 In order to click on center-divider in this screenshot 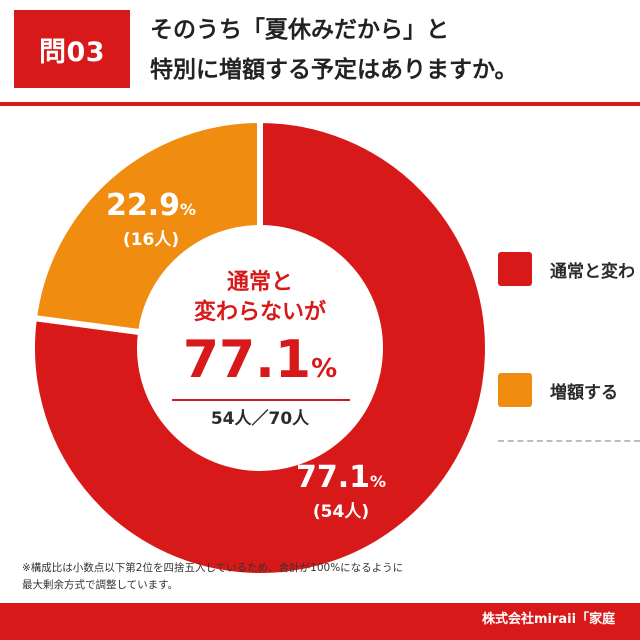, I will do `click(261, 400)`.